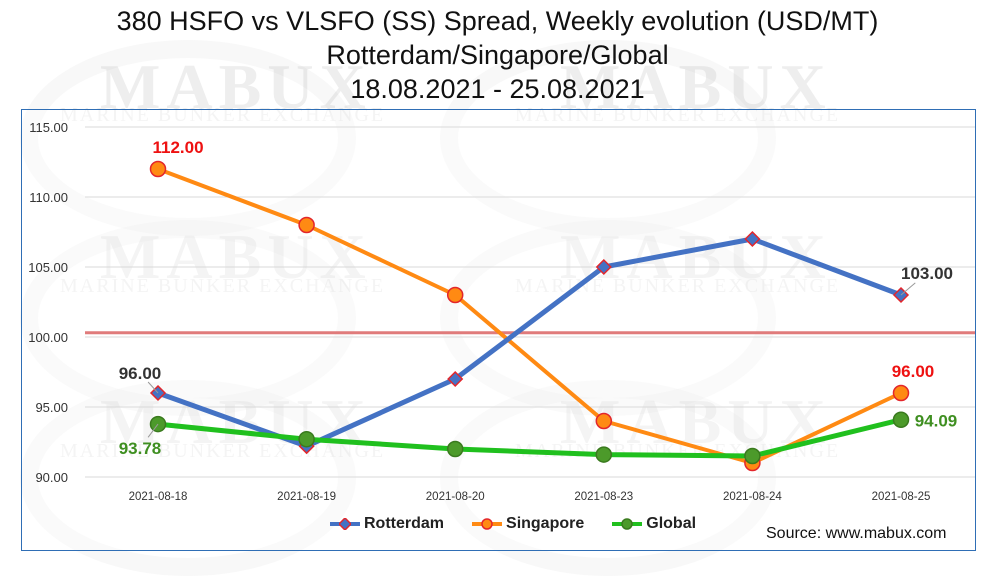 The height and width of the screenshot is (576, 995). I want to click on chart-subtitle-regions: Rotterdam/Singapore/Global, so click(497, 55).